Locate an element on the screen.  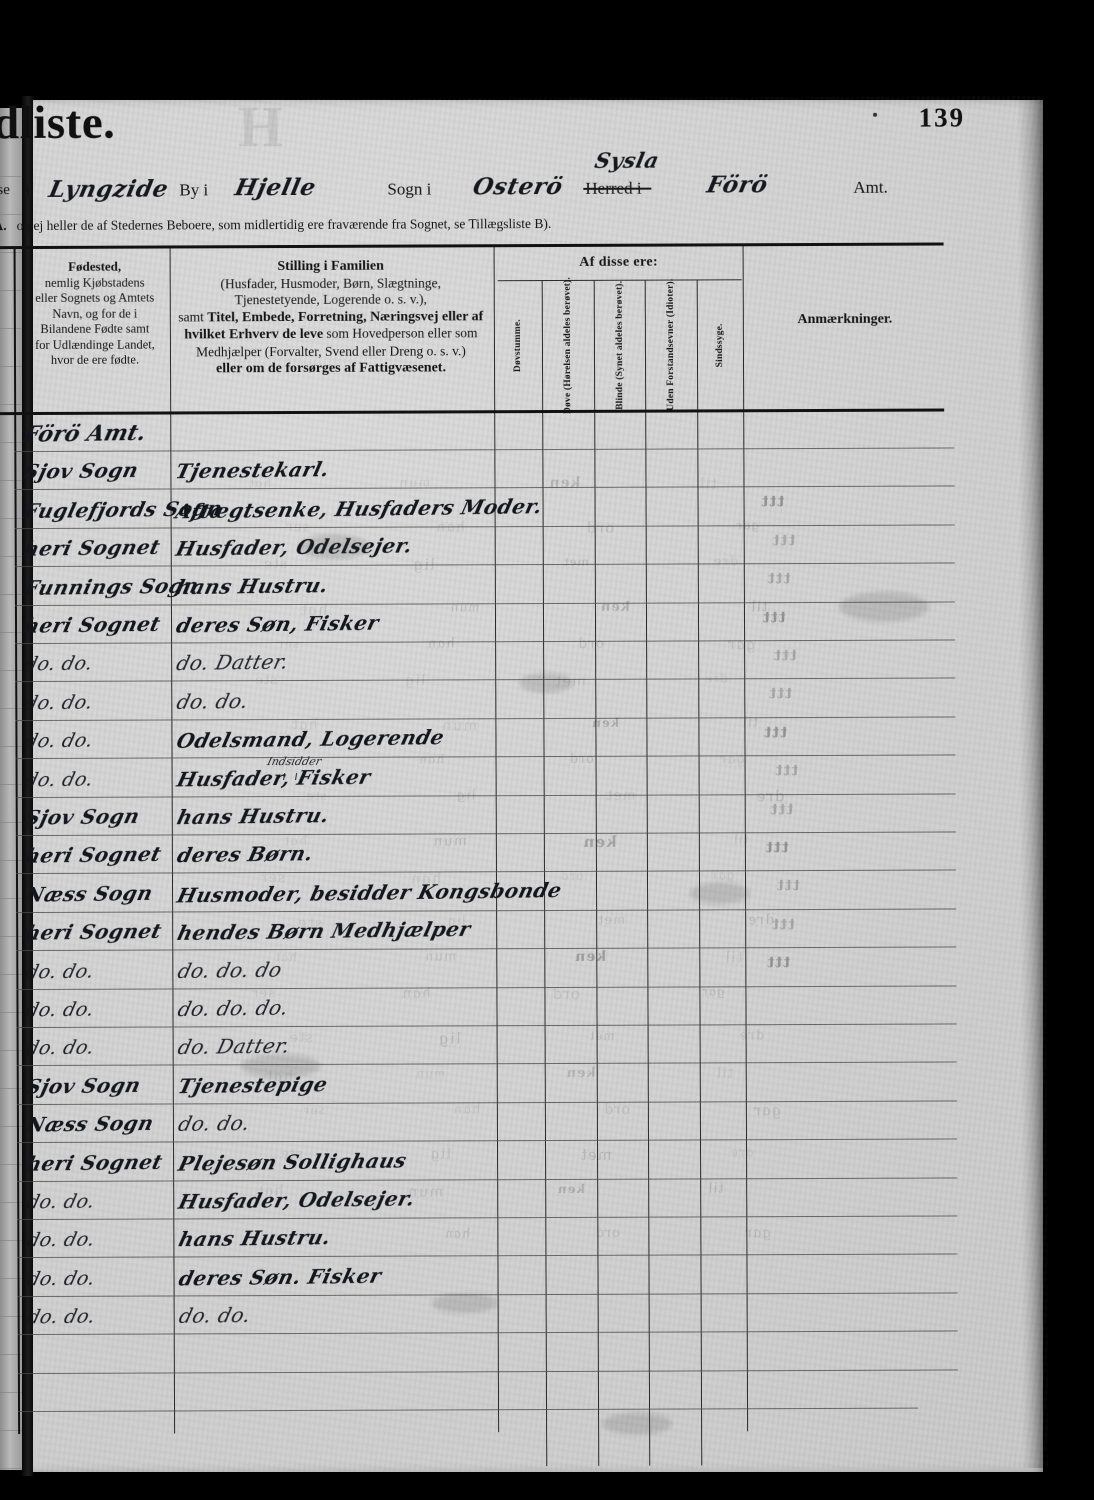
header-stilling-title: Stilling i Familien is located at coordinates (330, 266).